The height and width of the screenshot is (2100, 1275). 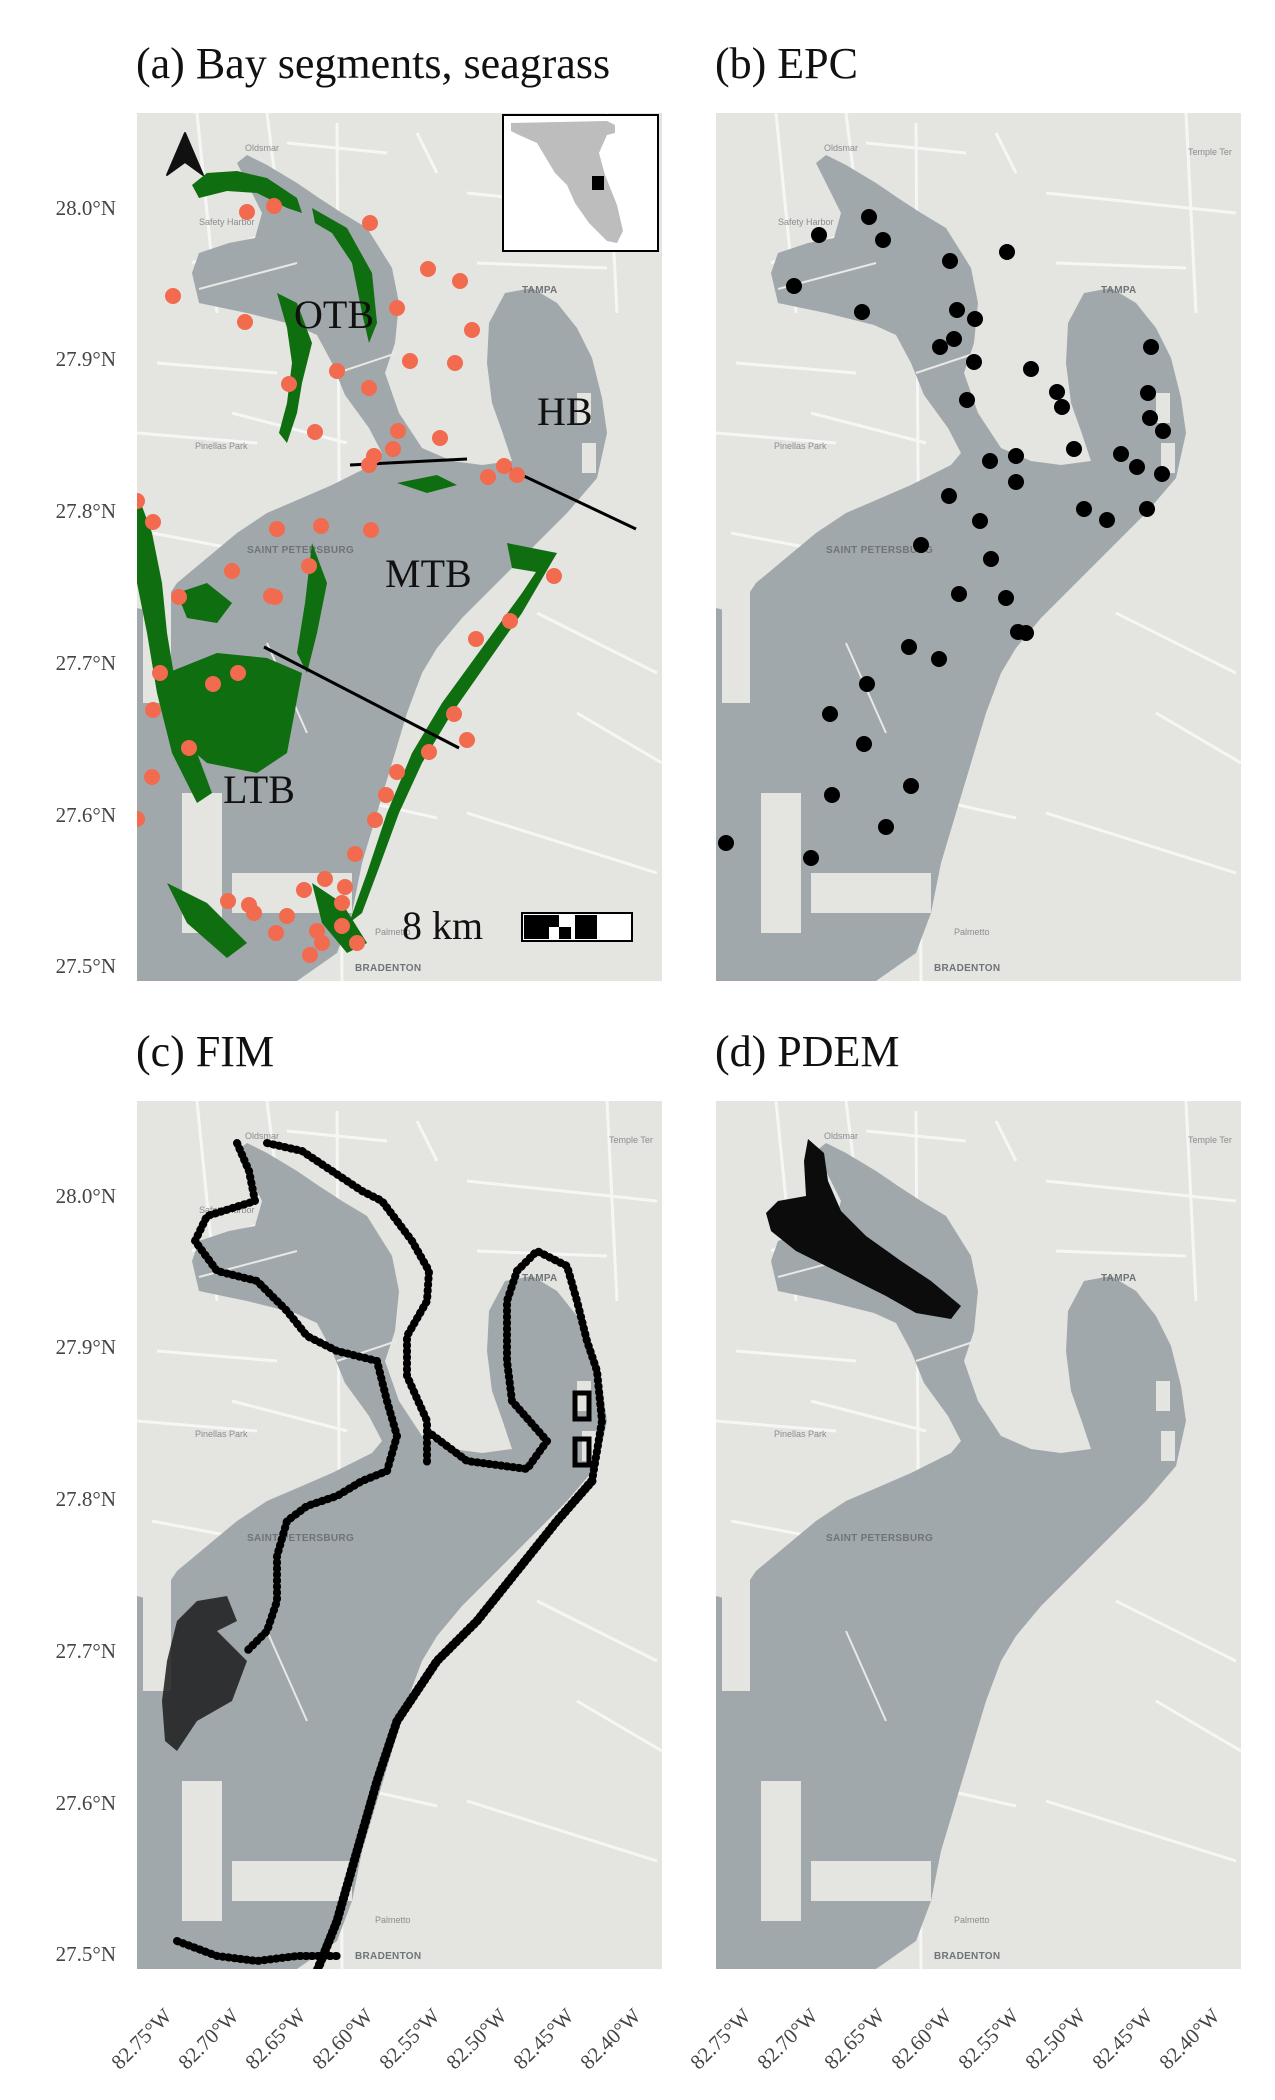 I want to click on x-tick-label: 82.50°W, so click(x=476, y=2038).